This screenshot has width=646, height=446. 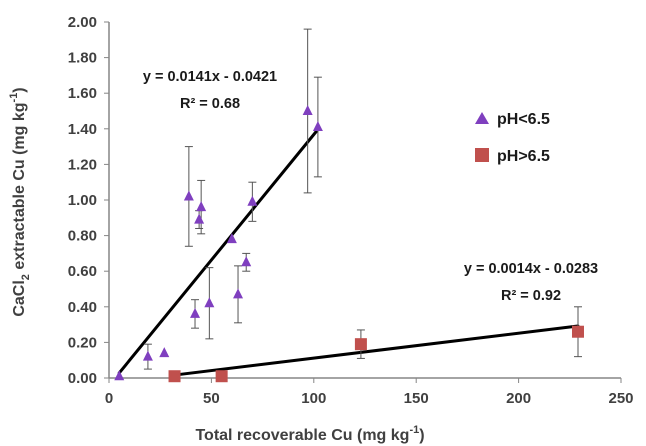 I want to click on y-tick-label: 0.20, so click(x=82, y=342).